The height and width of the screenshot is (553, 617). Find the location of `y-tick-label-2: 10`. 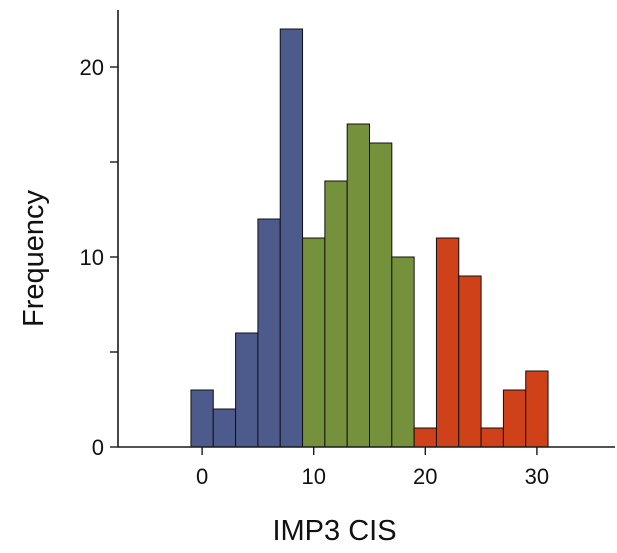

y-tick-label-2: 10 is located at coordinates (92, 257).